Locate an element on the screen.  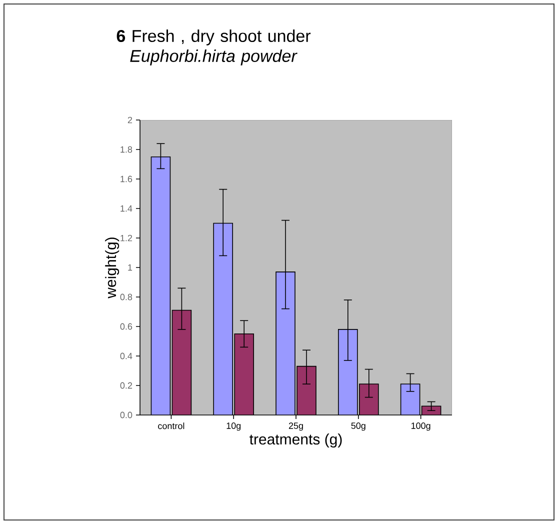
x-tick-label: 25g is located at coordinates (295, 426).